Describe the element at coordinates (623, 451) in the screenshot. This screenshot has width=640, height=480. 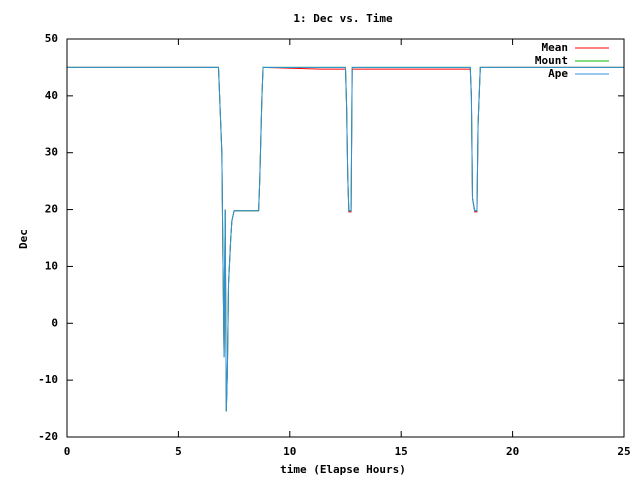
I see `x-tick-label: 25` at that location.